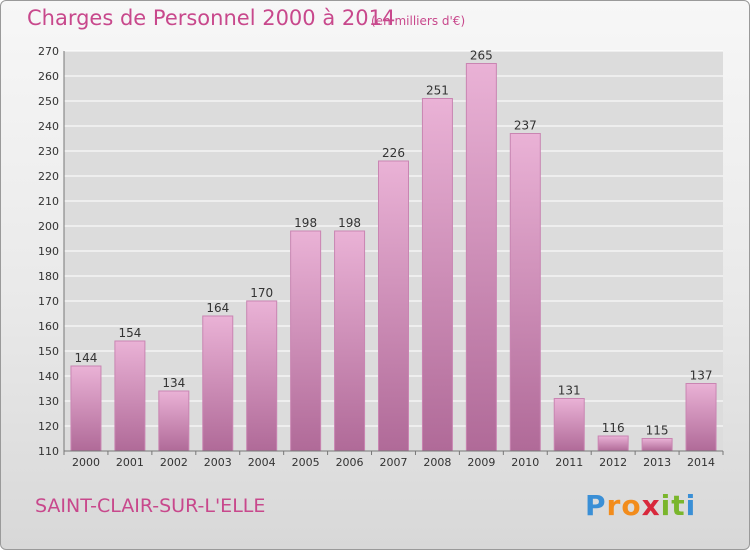 The height and width of the screenshot is (550, 750). Describe the element at coordinates (437, 91) in the screenshot. I see `data-label: 251` at that location.